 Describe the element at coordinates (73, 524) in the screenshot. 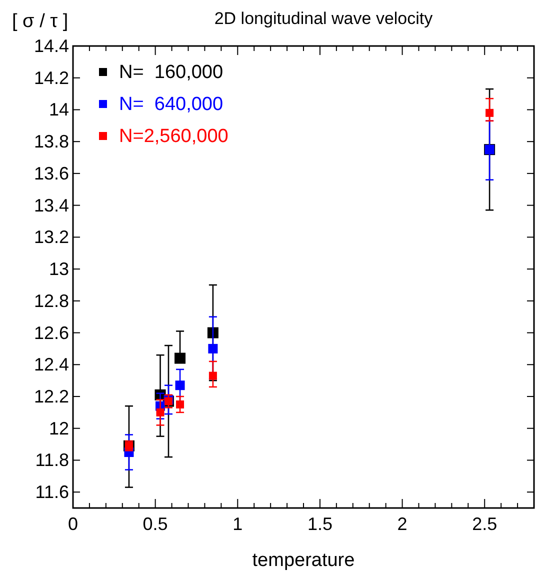

I see `x-tick-label: 0` at that location.